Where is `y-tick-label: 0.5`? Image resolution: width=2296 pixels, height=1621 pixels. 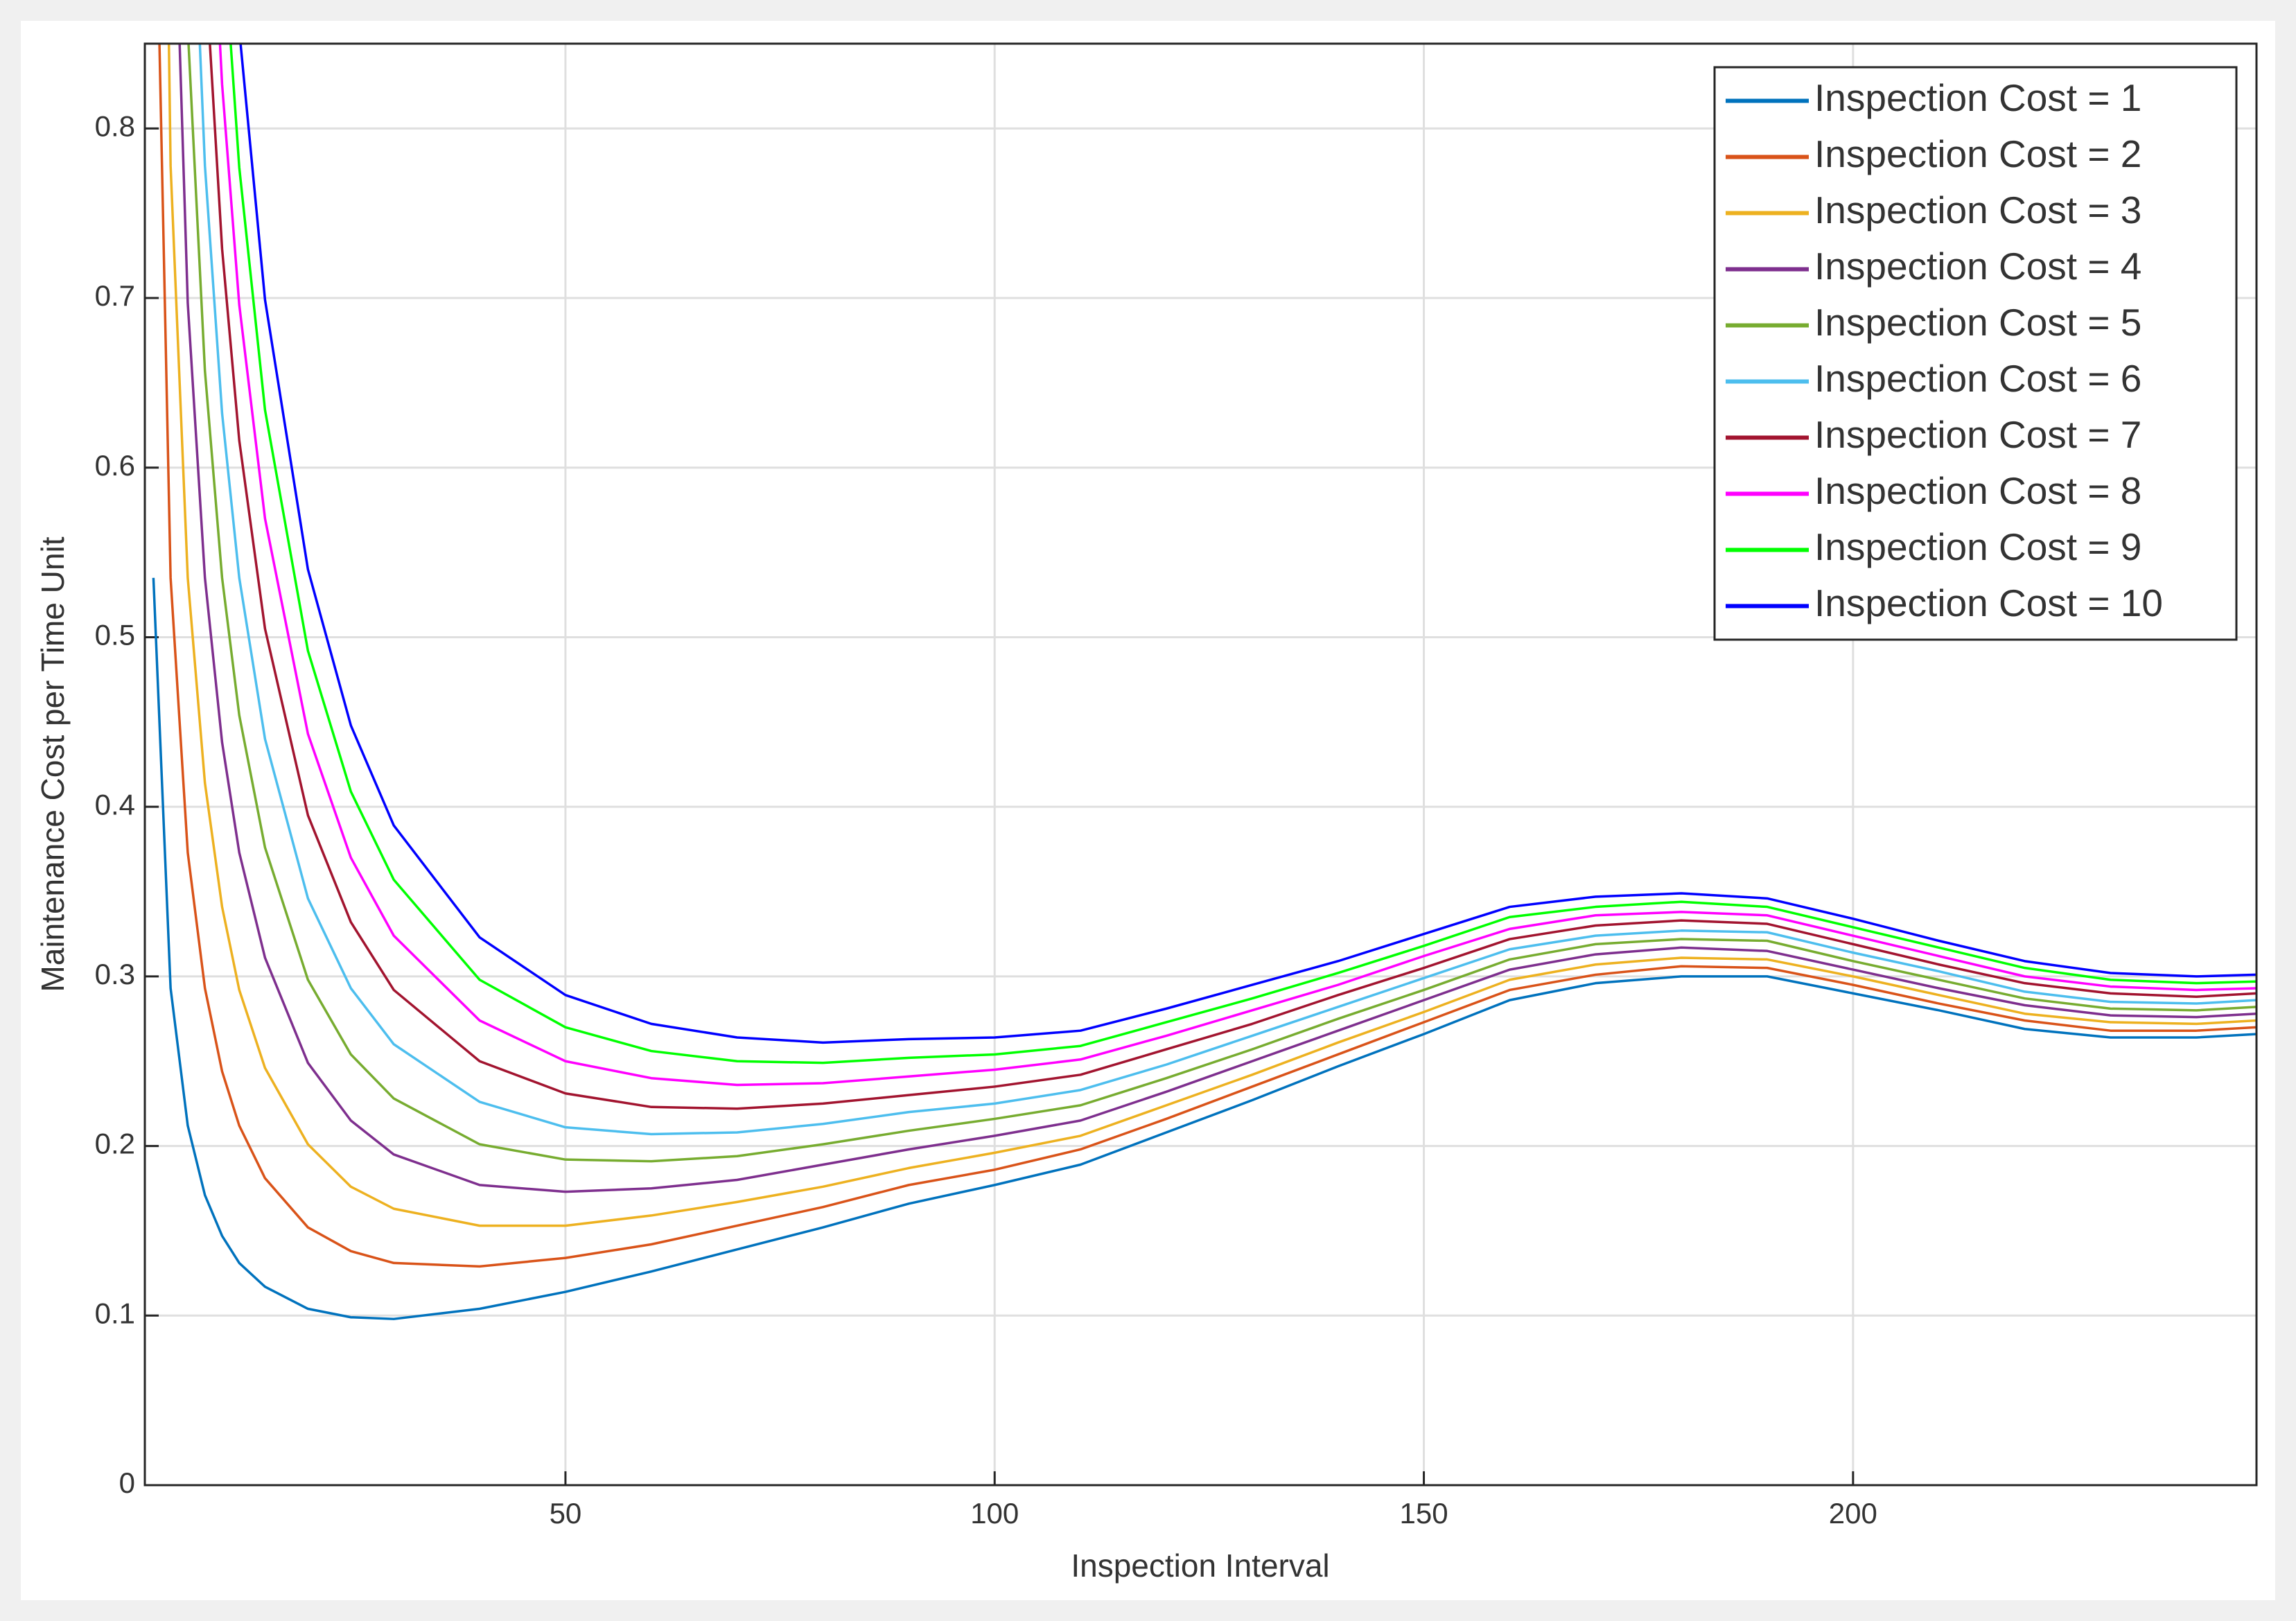 y-tick-label: 0.5 is located at coordinates (115, 635).